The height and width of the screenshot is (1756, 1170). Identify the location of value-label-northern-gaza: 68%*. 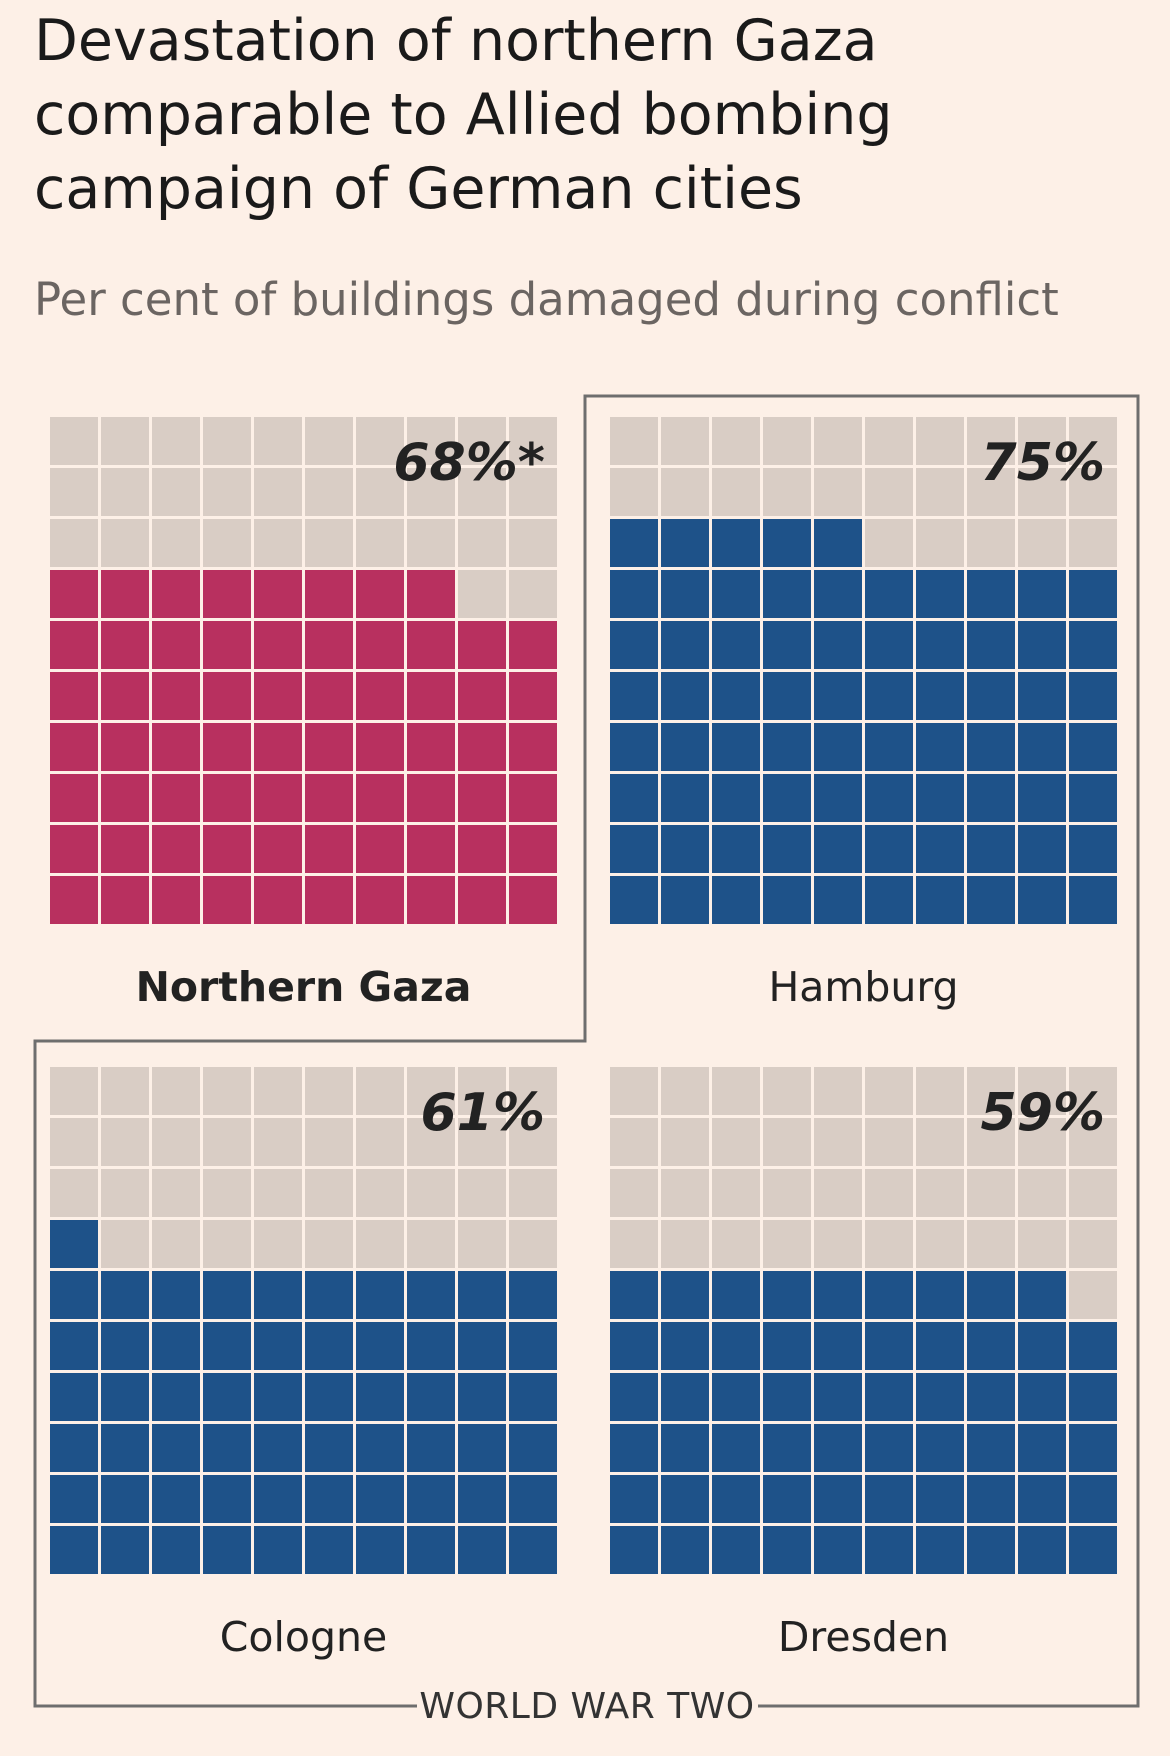
(469, 463).